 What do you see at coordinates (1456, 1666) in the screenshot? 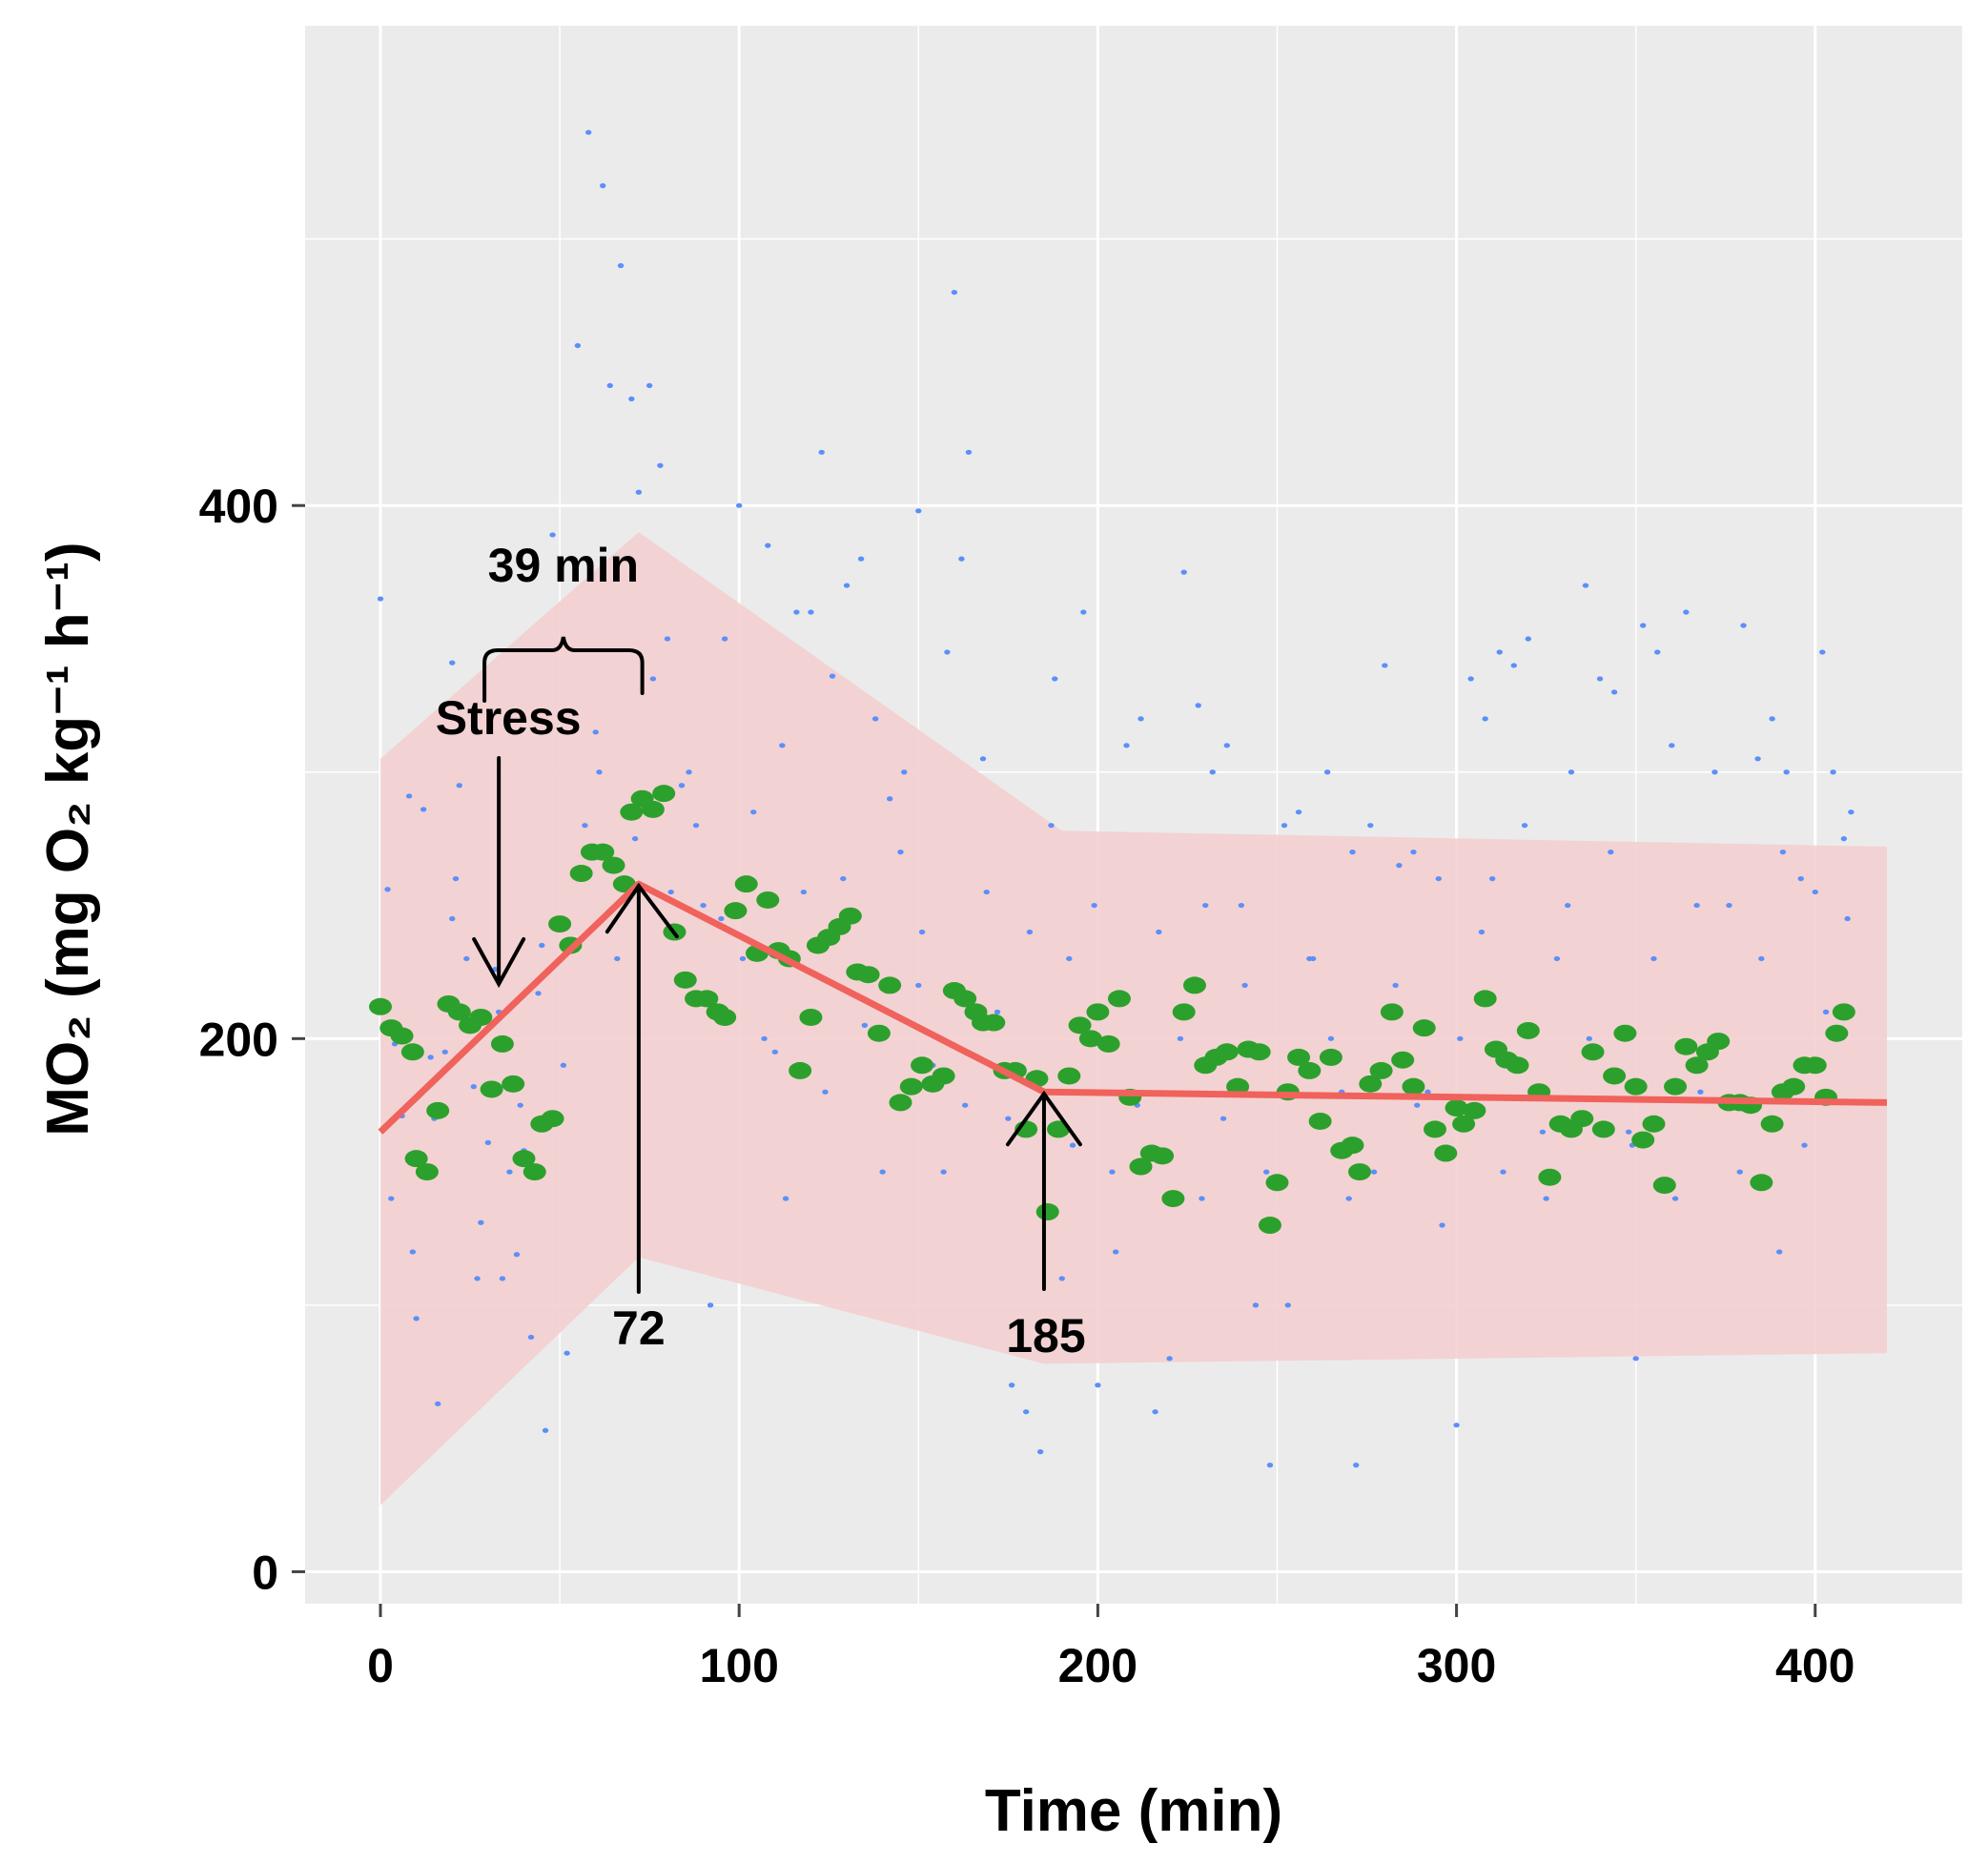
I see `x-tick-label: 300` at bounding box center [1456, 1666].